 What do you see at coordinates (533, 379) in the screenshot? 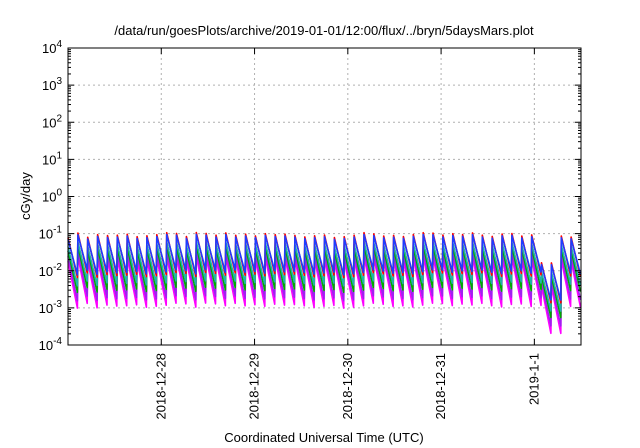
I see `x-tick-label: 2019-1-1` at bounding box center [533, 379].